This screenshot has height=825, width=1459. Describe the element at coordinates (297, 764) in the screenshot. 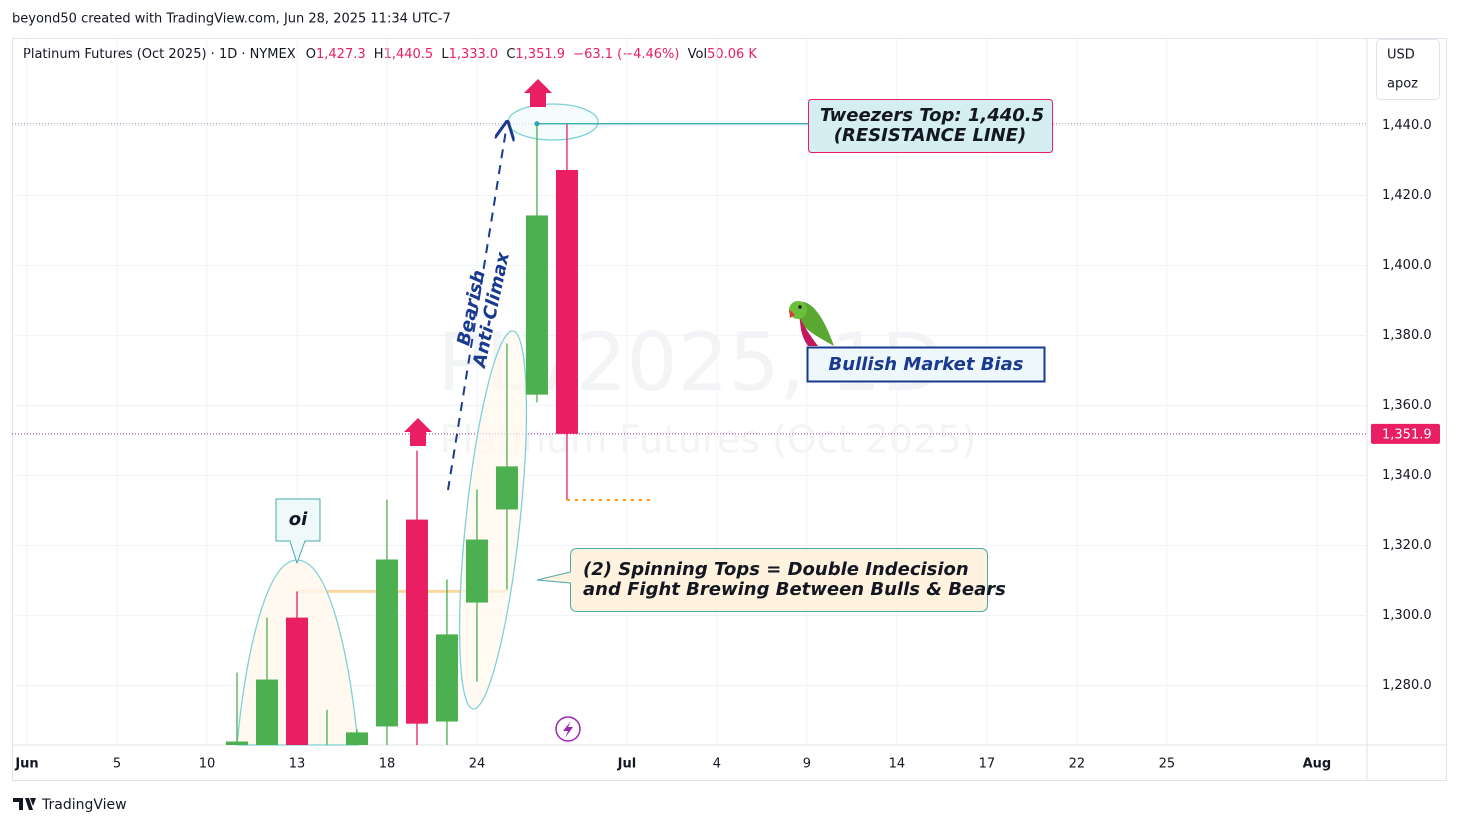

I see `x-tick-label: 13` at that location.